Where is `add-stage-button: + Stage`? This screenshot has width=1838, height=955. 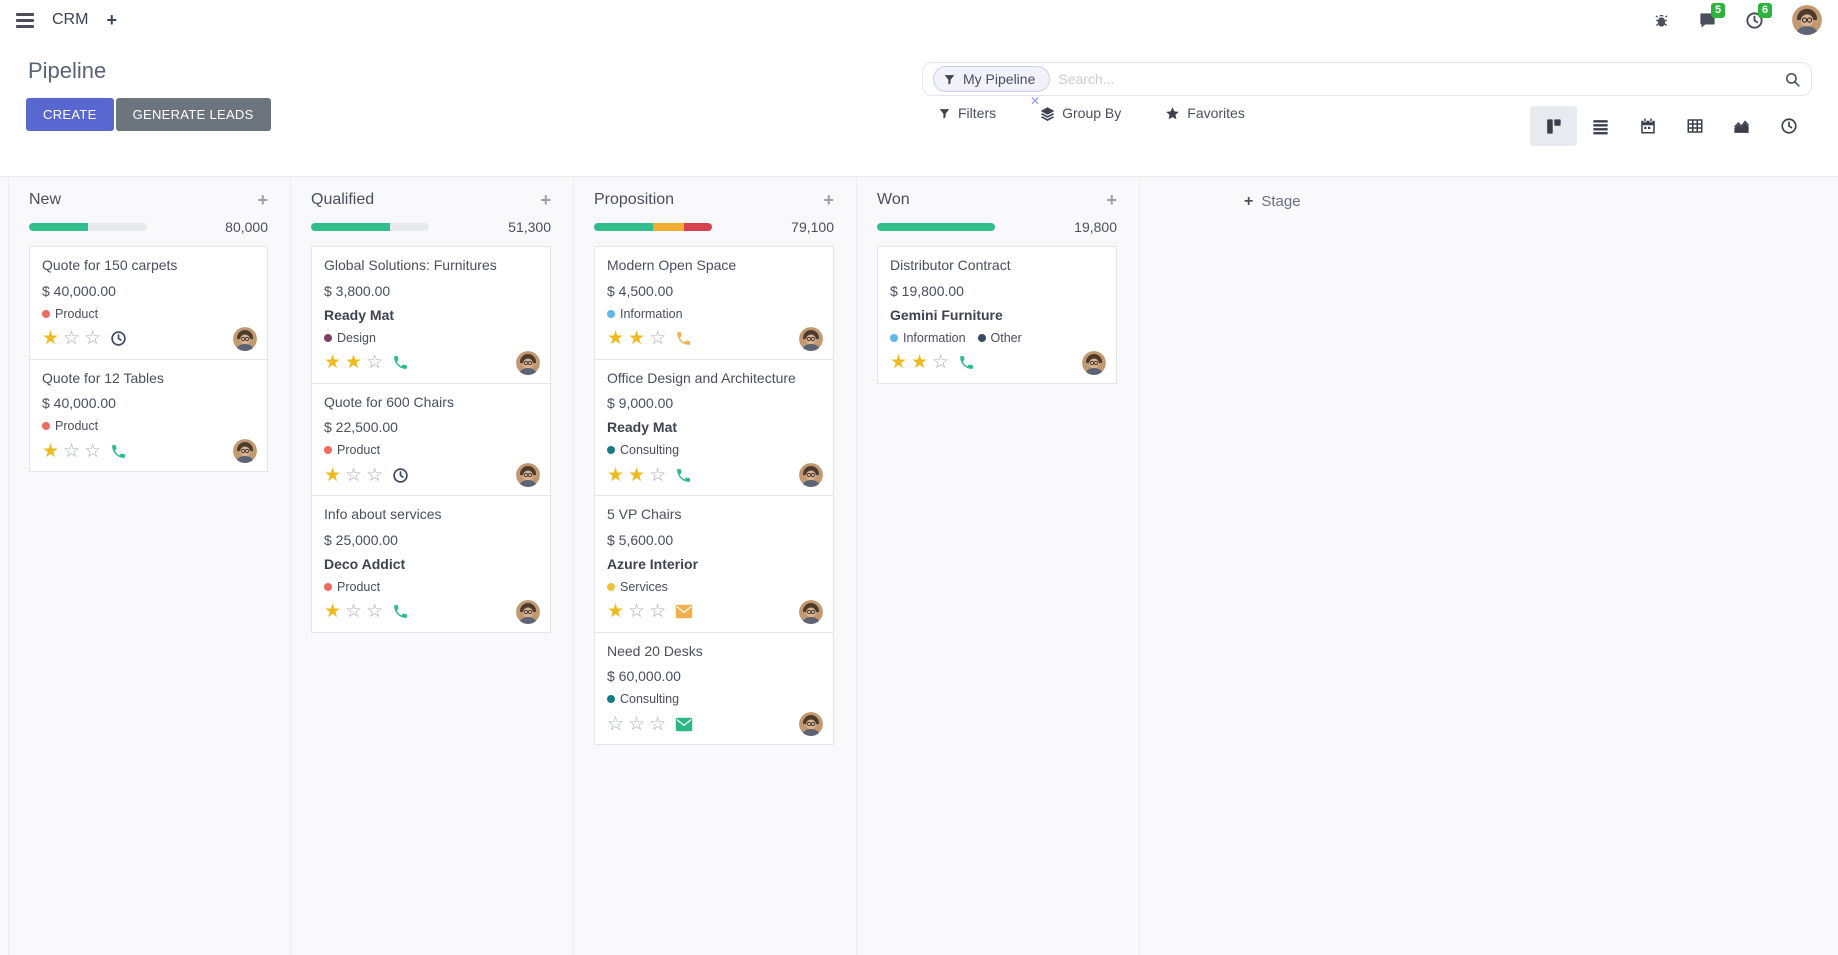 add-stage-button: + Stage is located at coordinates (1220, 566).